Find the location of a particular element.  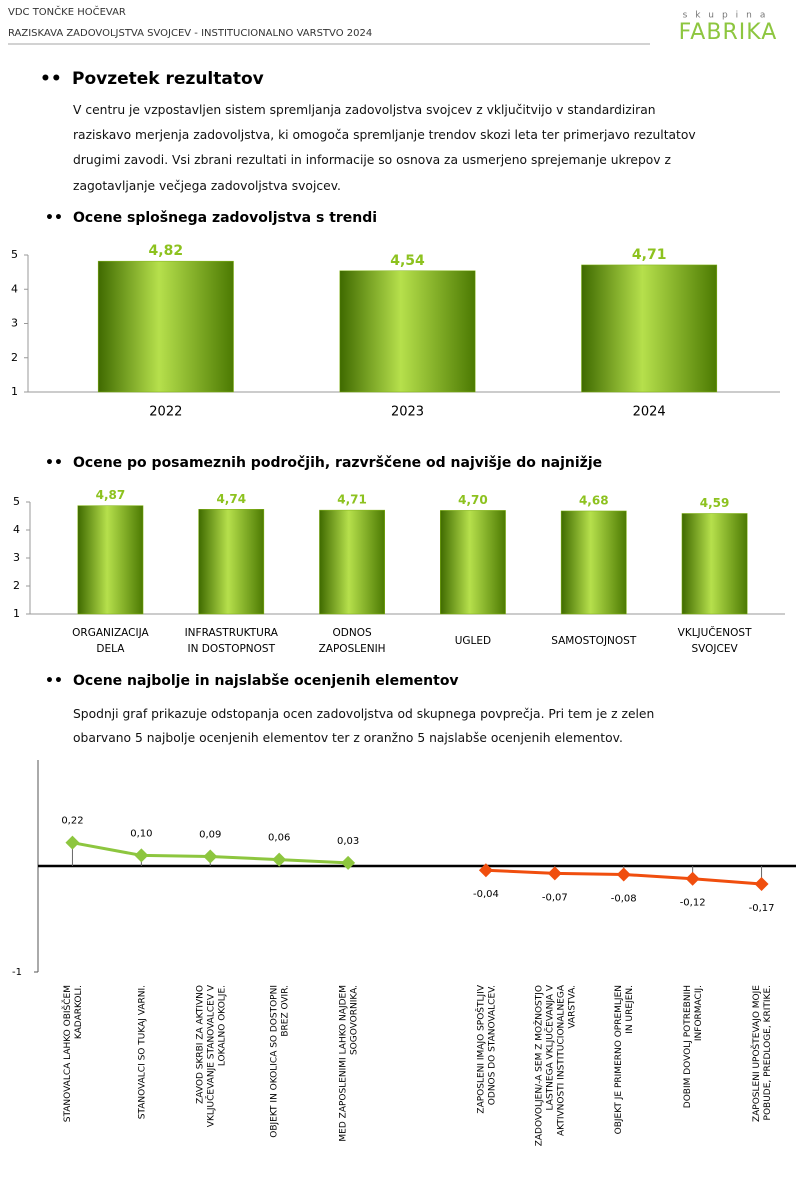

chart-title: Ocene splošnega zadovoljstva s trendi is located at coordinates (225, 218).